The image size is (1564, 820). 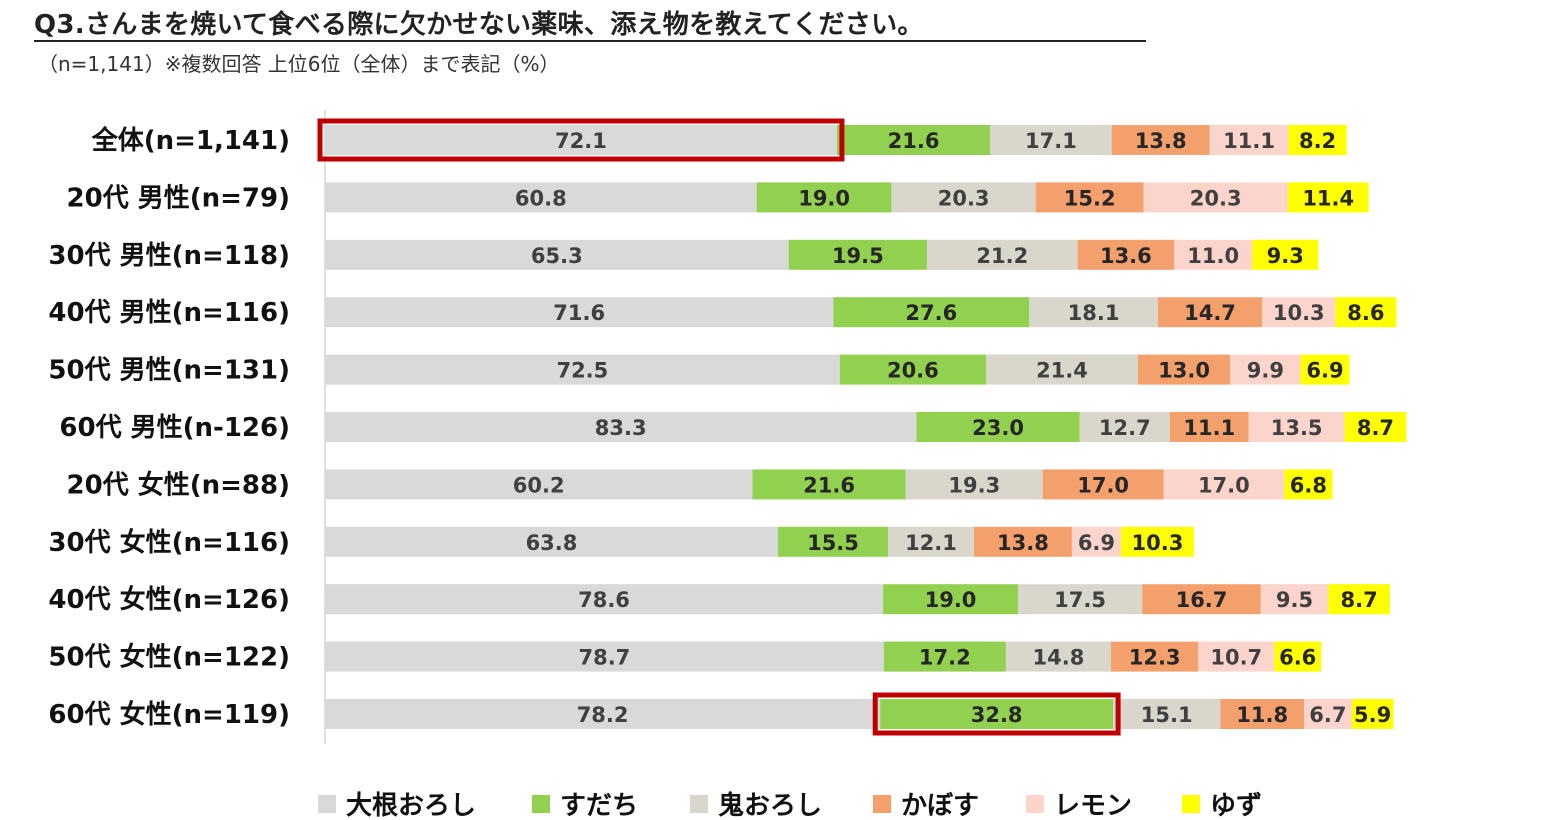 What do you see at coordinates (603, 715) in the screenshot?
I see `data-label: 78.2` at bounding box center [603, 715].